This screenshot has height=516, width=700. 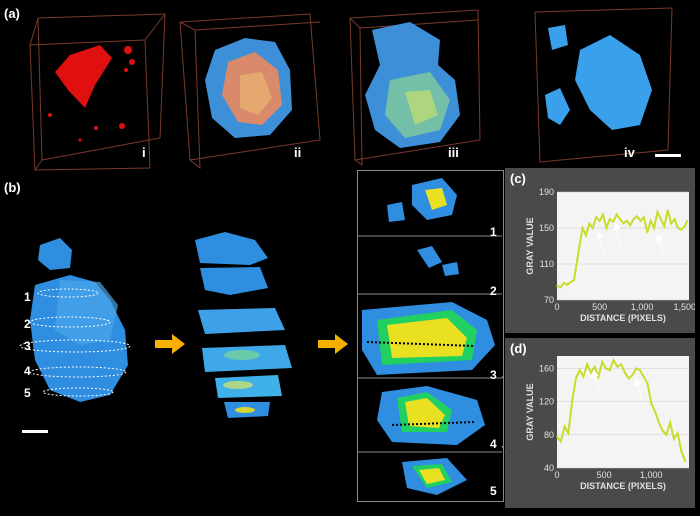 What do you see at coordinates (668, 155) in the screenshot?
I see `scale-bar-a` at bounding box center [668, 155].